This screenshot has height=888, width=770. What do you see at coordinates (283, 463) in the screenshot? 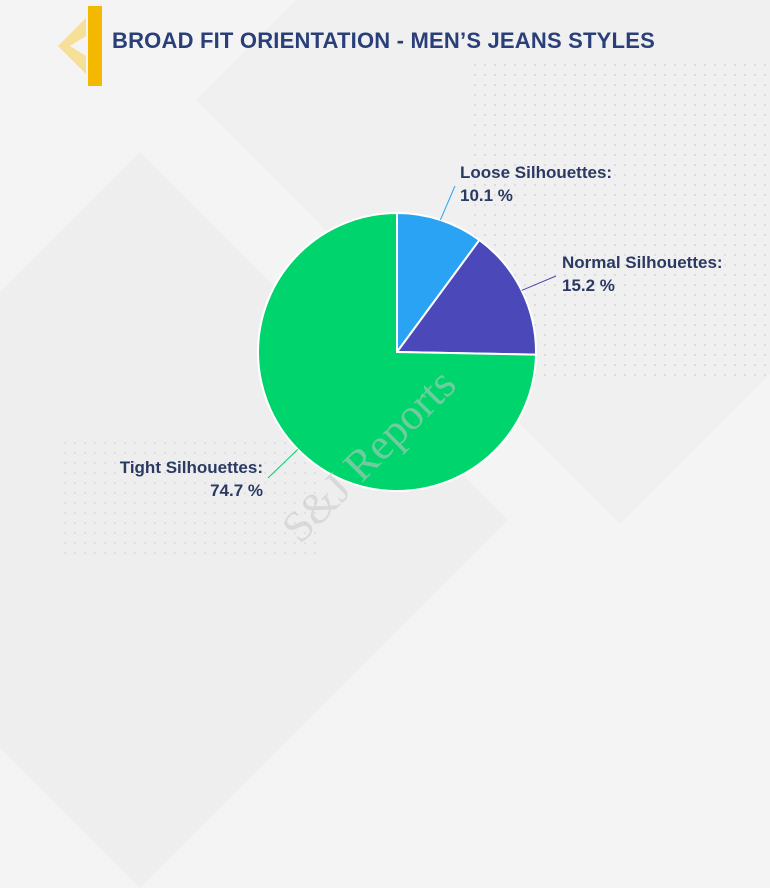
I see `leader-line-tight` at bounding box center [283, 463].